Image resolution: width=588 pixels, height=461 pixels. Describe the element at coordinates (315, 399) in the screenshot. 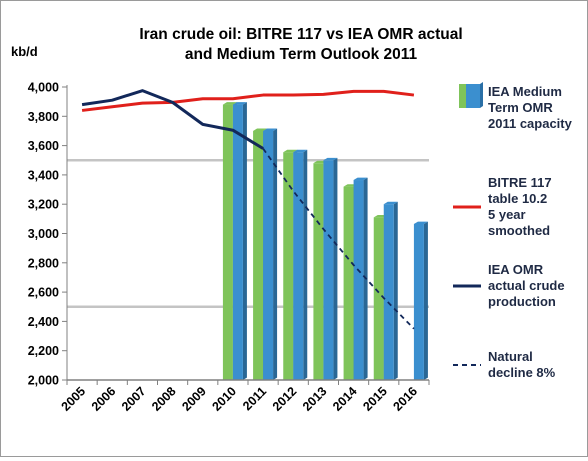

I see `x-tick-label-2013: 2013` at that location.